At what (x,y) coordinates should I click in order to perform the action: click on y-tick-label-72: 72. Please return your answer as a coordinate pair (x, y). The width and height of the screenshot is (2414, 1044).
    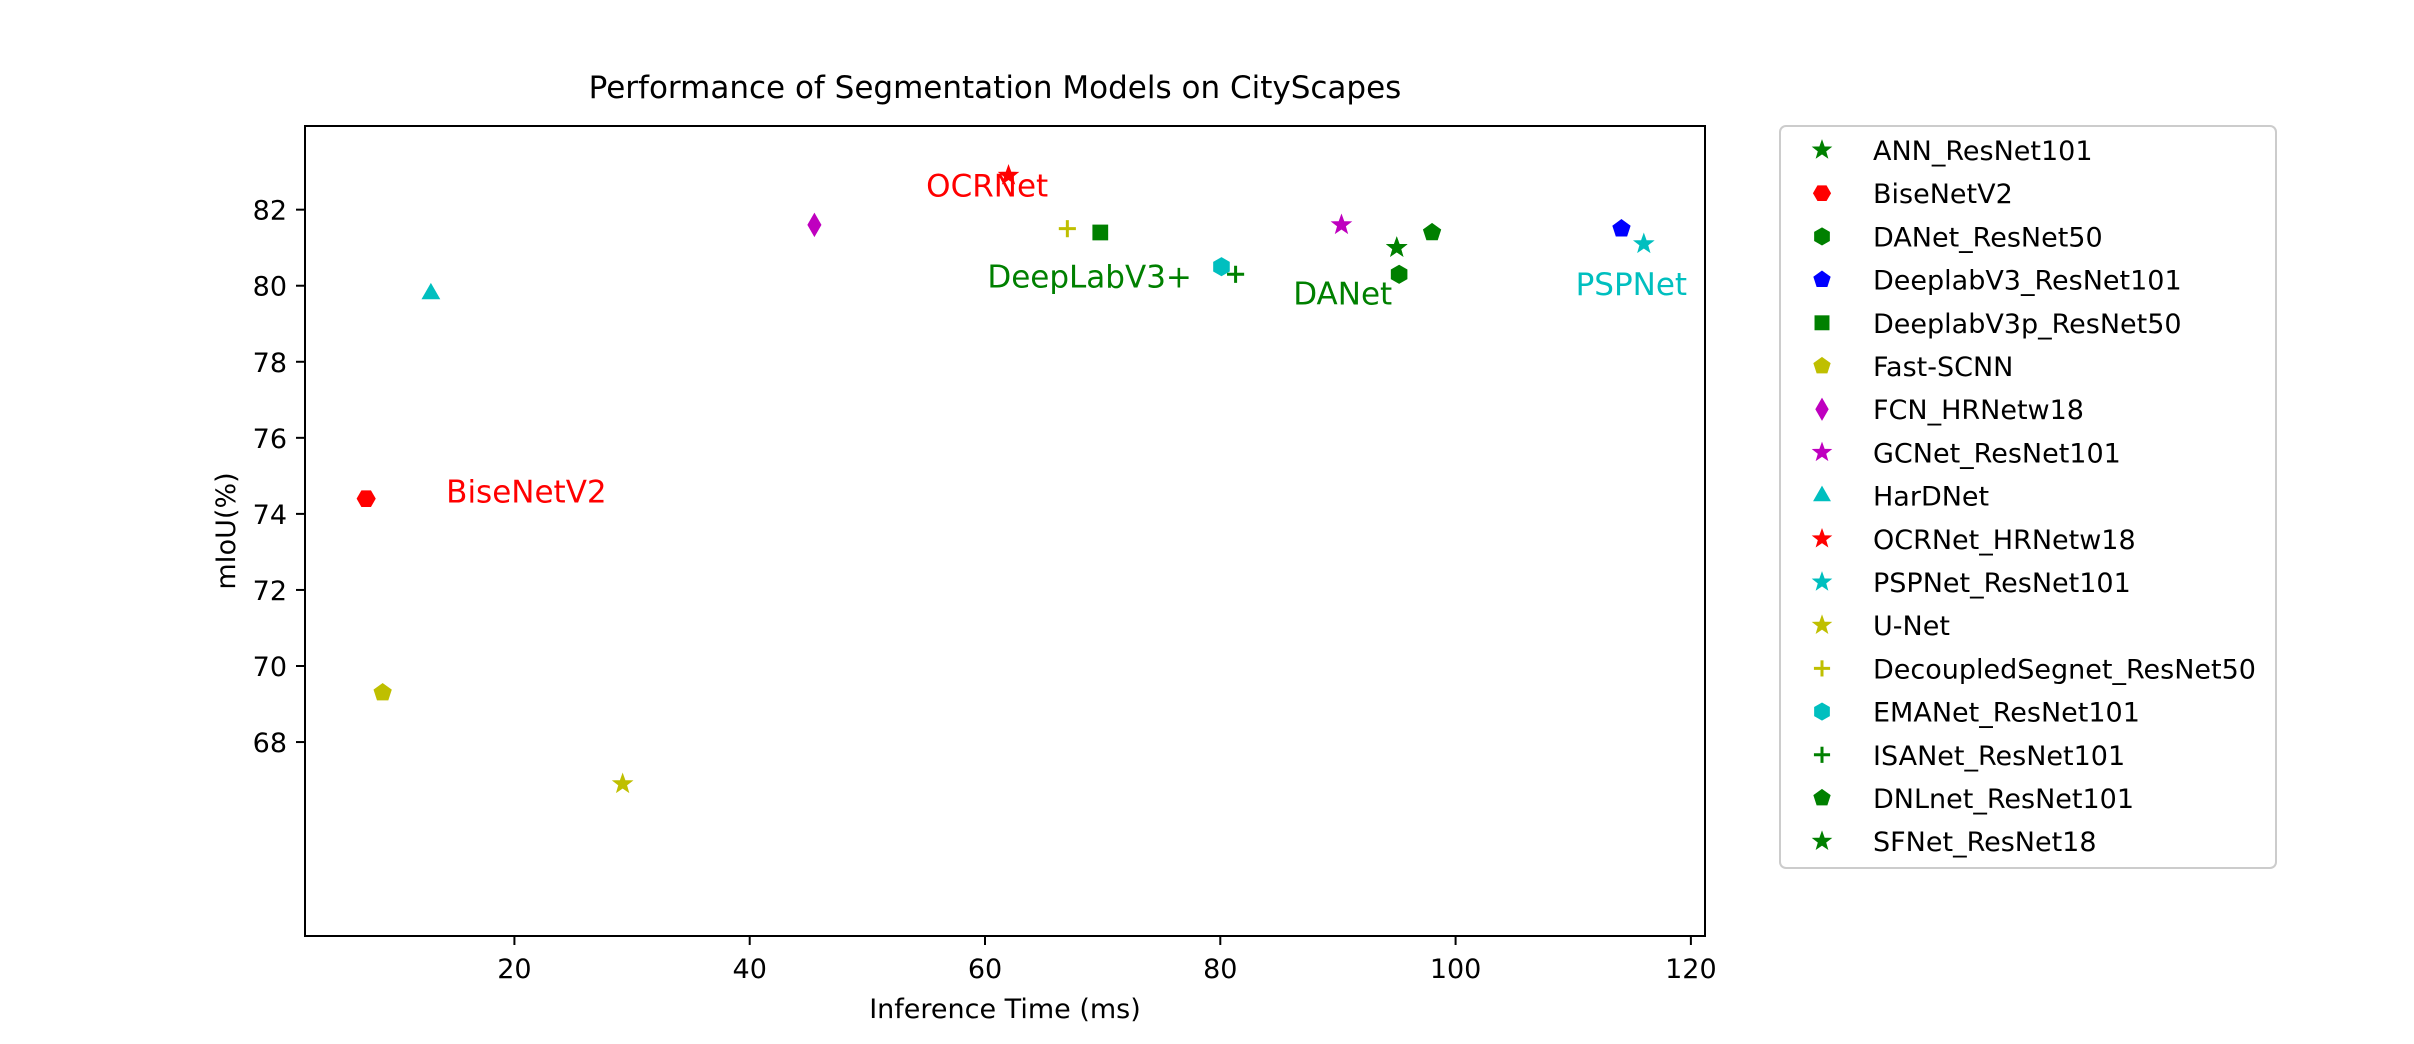
    Looking at the image, I should click on (270, 591).